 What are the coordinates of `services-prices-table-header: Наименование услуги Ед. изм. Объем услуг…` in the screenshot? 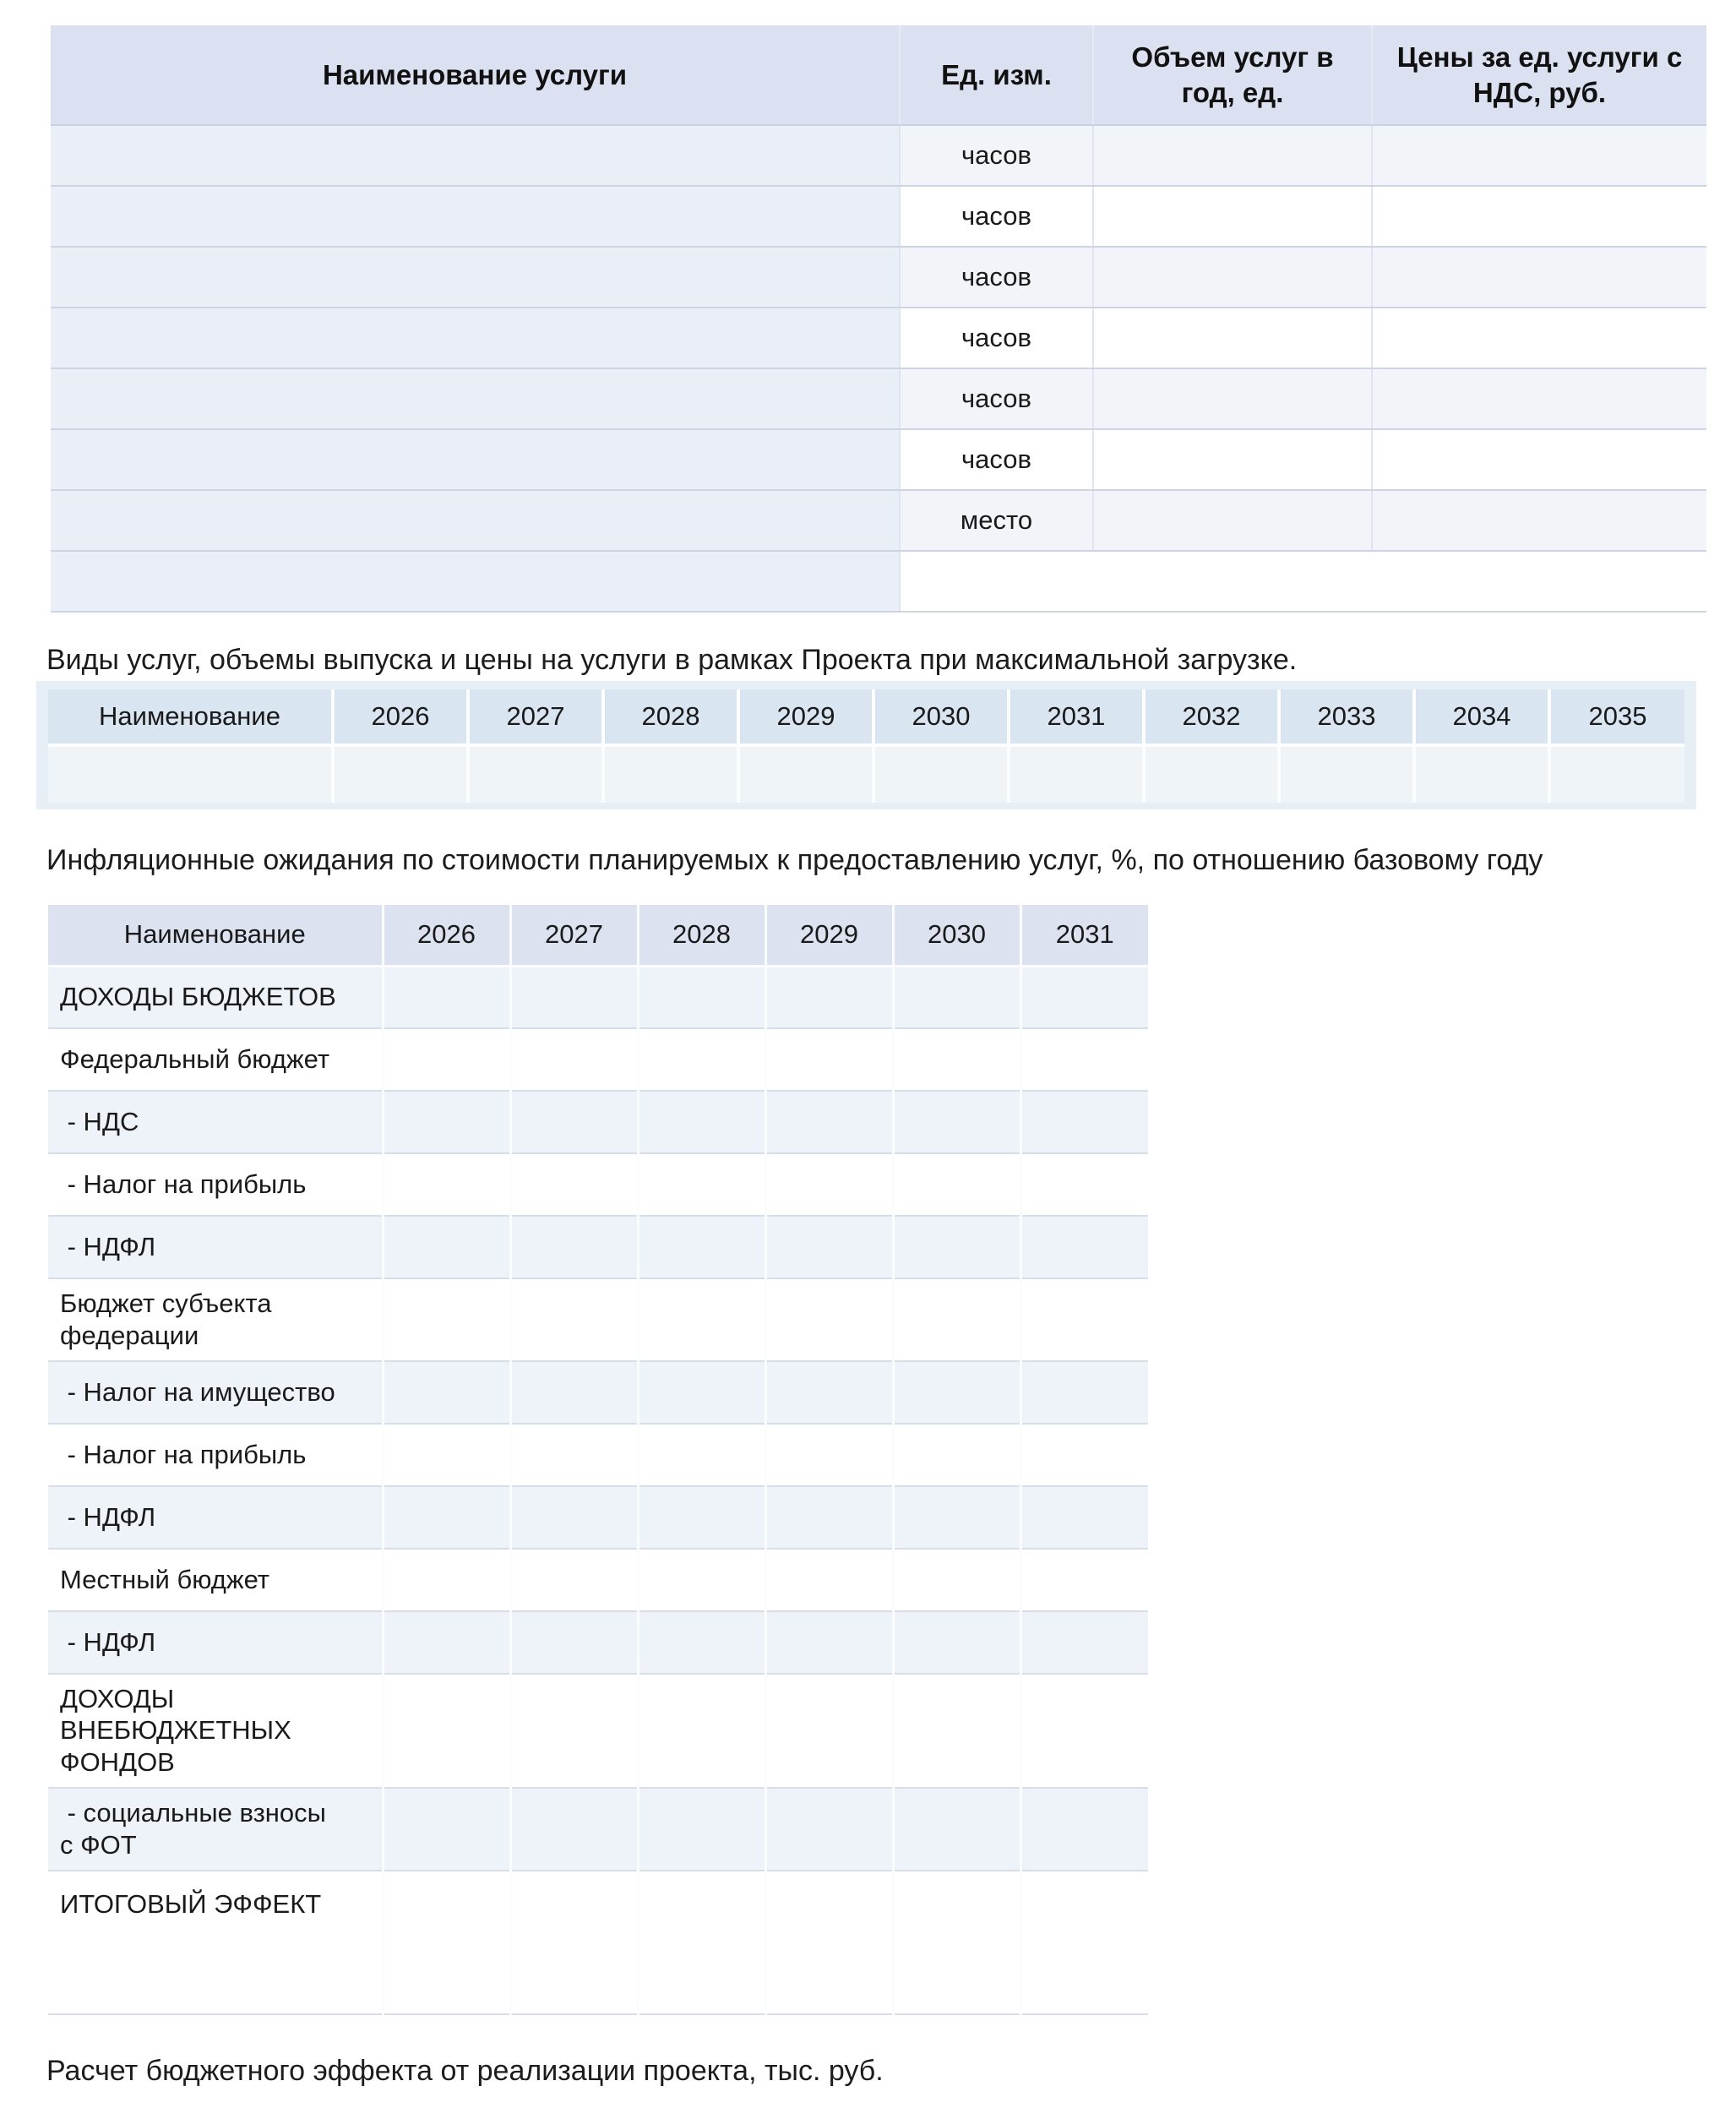 It's located at (878, 75).